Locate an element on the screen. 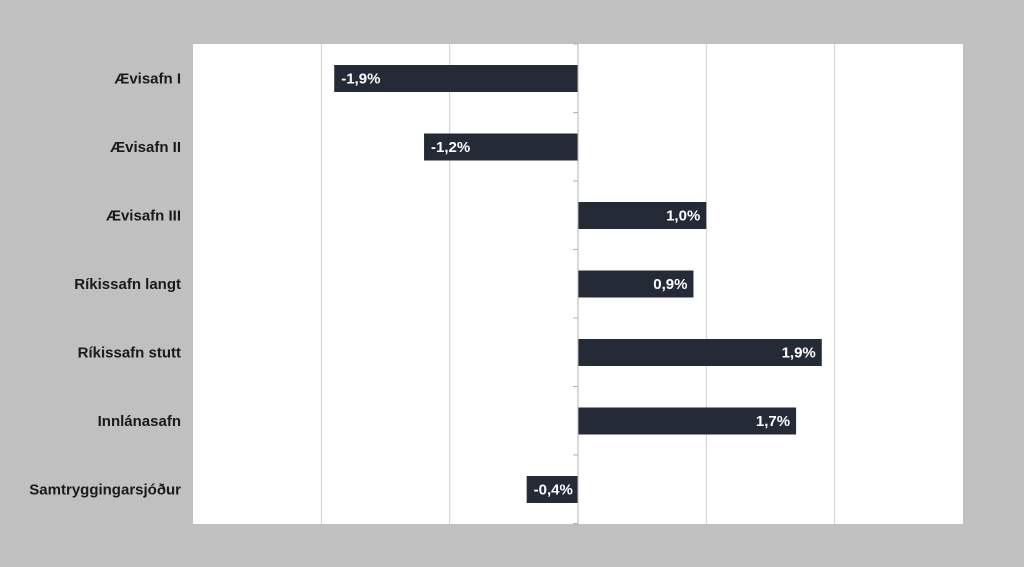  category-label: Ríkissafn stutt is located at coordinates (129, 353).